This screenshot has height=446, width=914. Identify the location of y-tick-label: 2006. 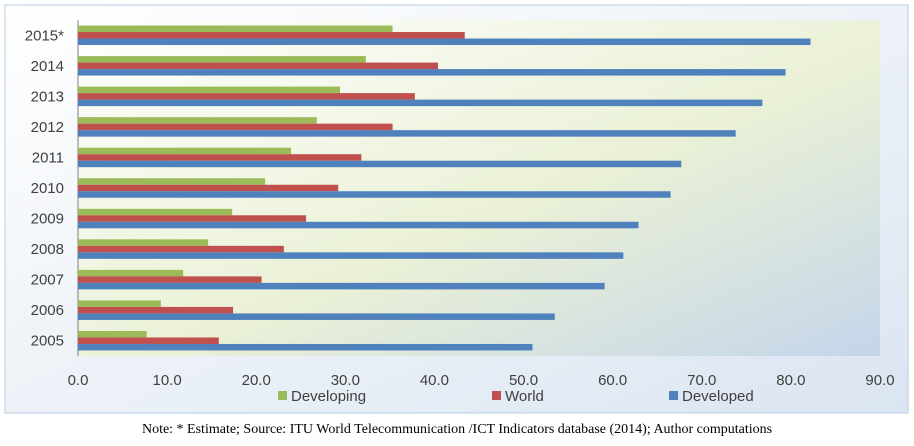
(47, 310).